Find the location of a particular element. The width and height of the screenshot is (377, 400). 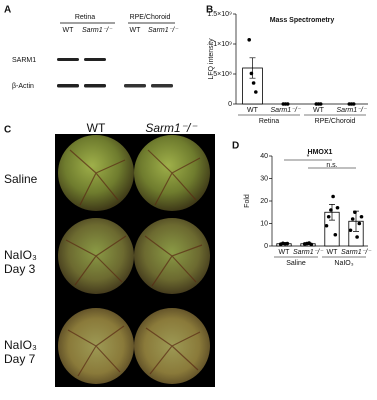

panel-label: A is located at coordinates (7, 10).